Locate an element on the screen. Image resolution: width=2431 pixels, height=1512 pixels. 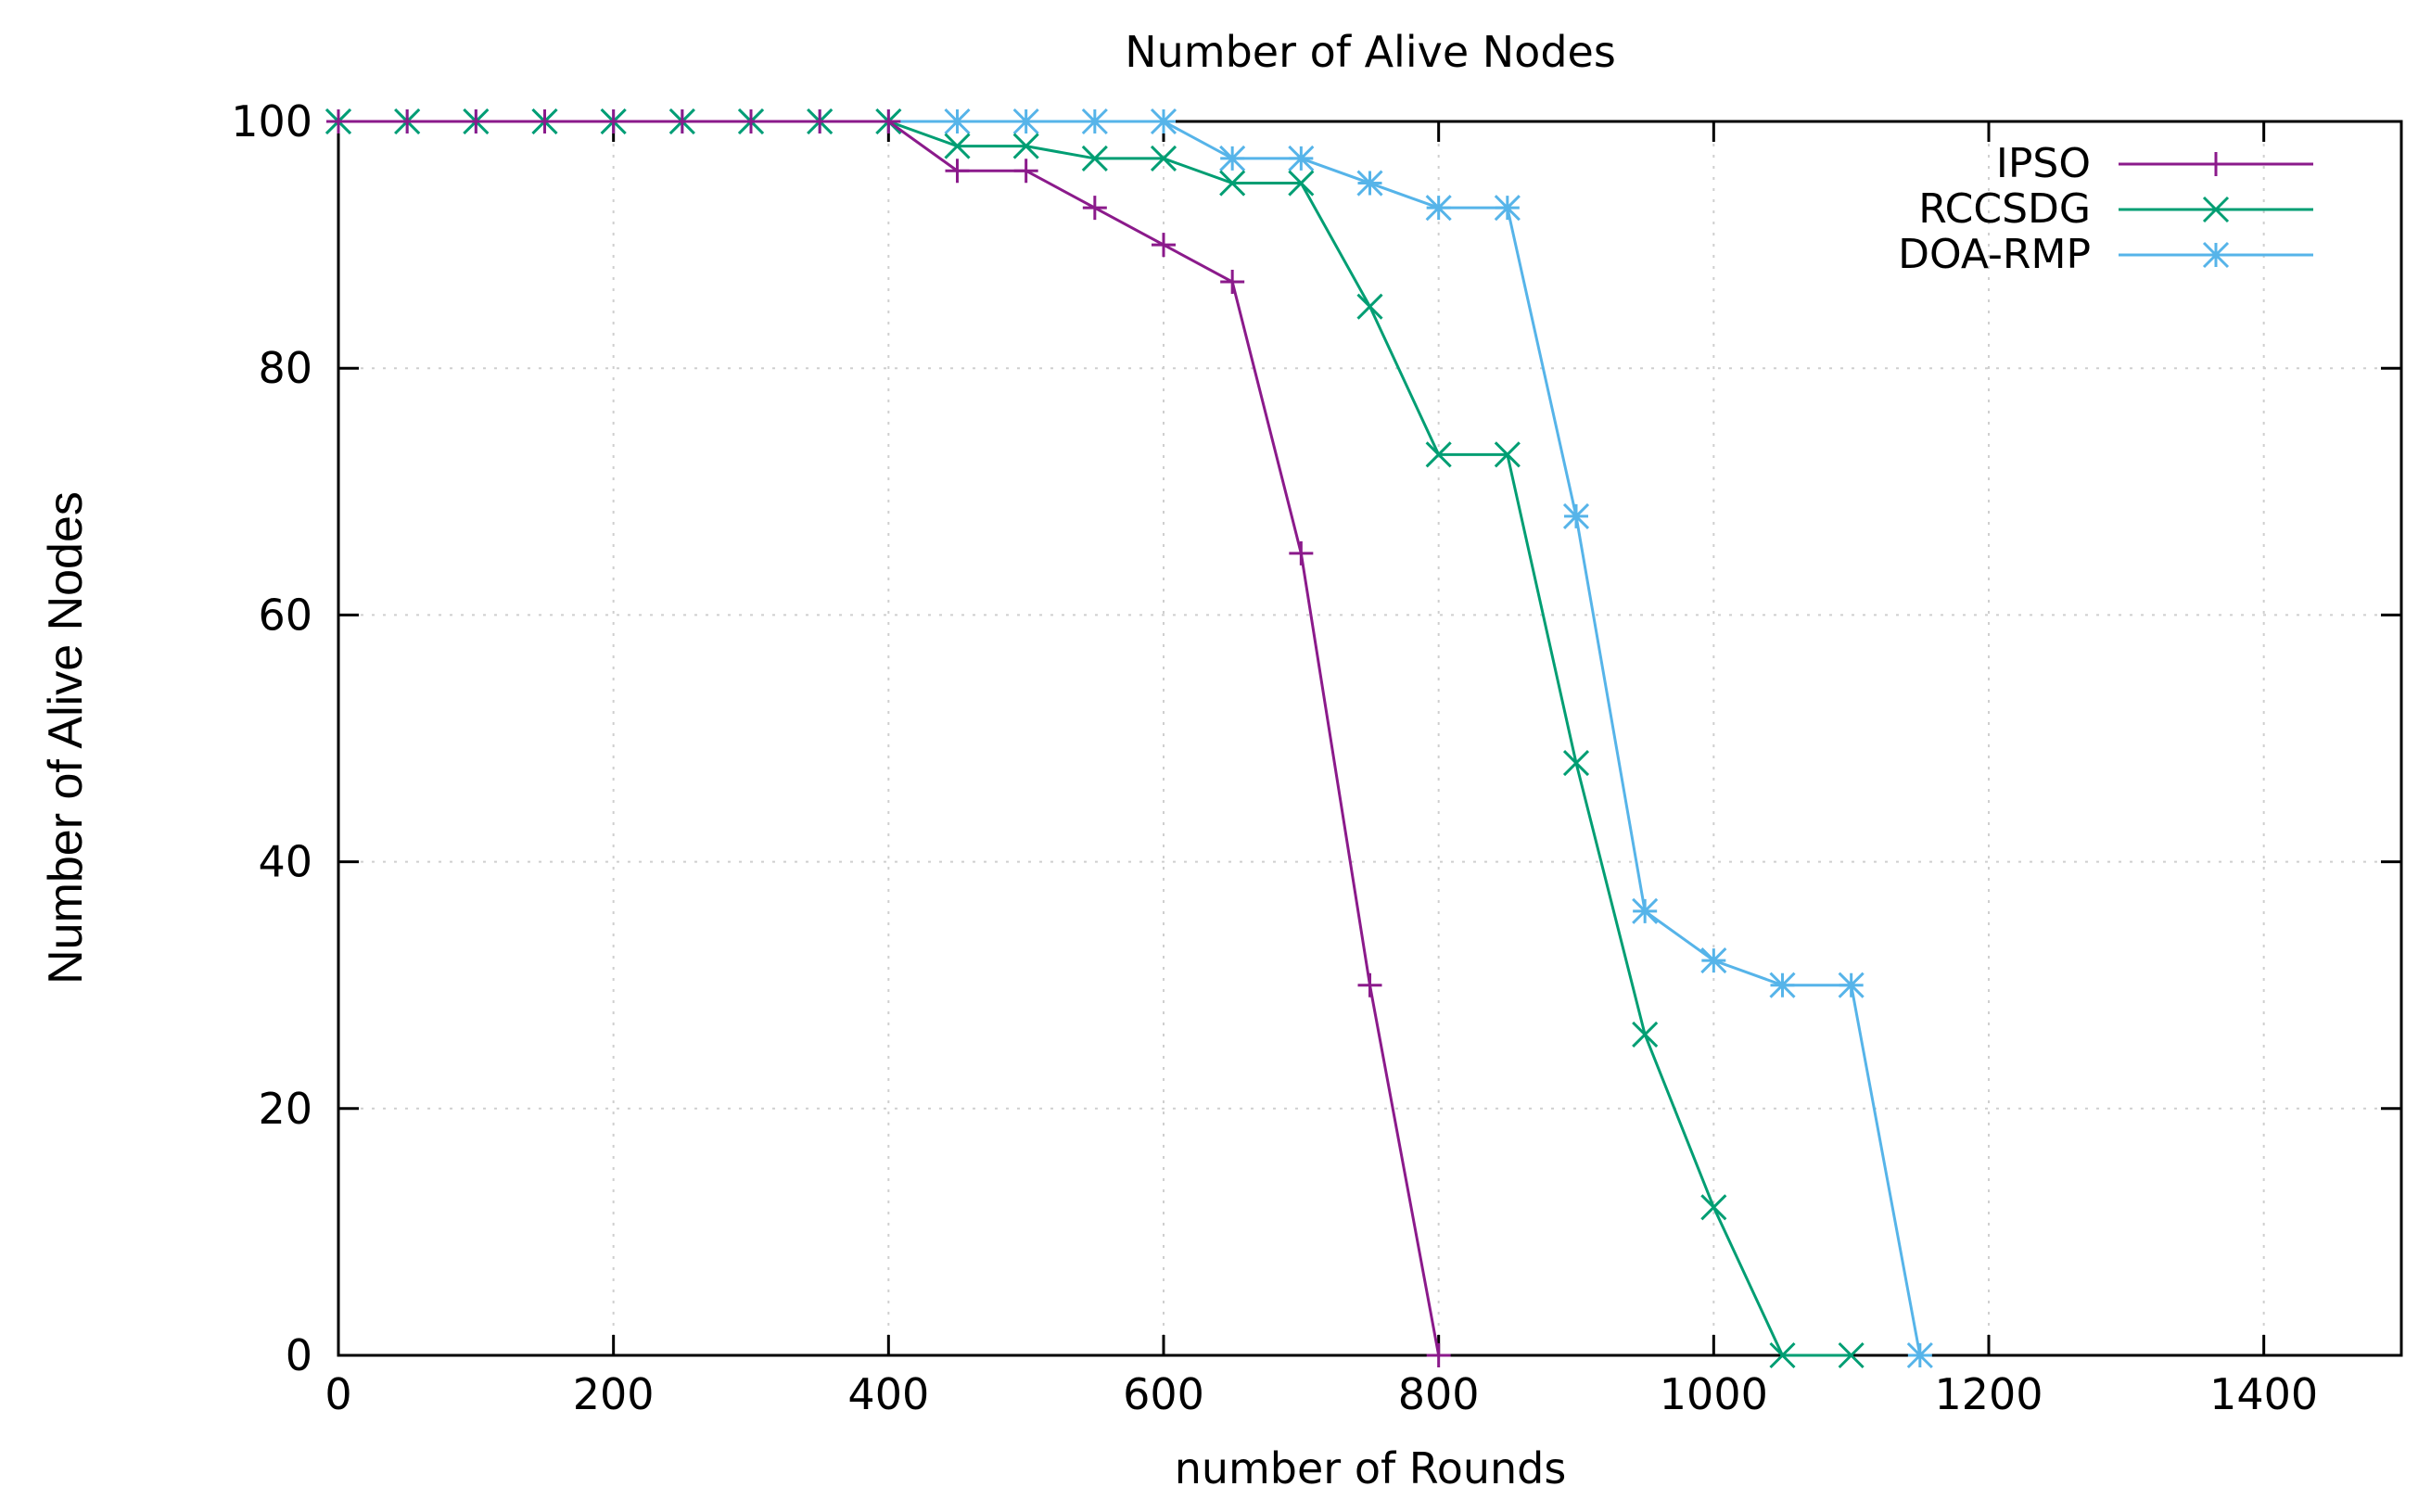
legend-swatch-rccsdg is located at coordinates (2216, 209).